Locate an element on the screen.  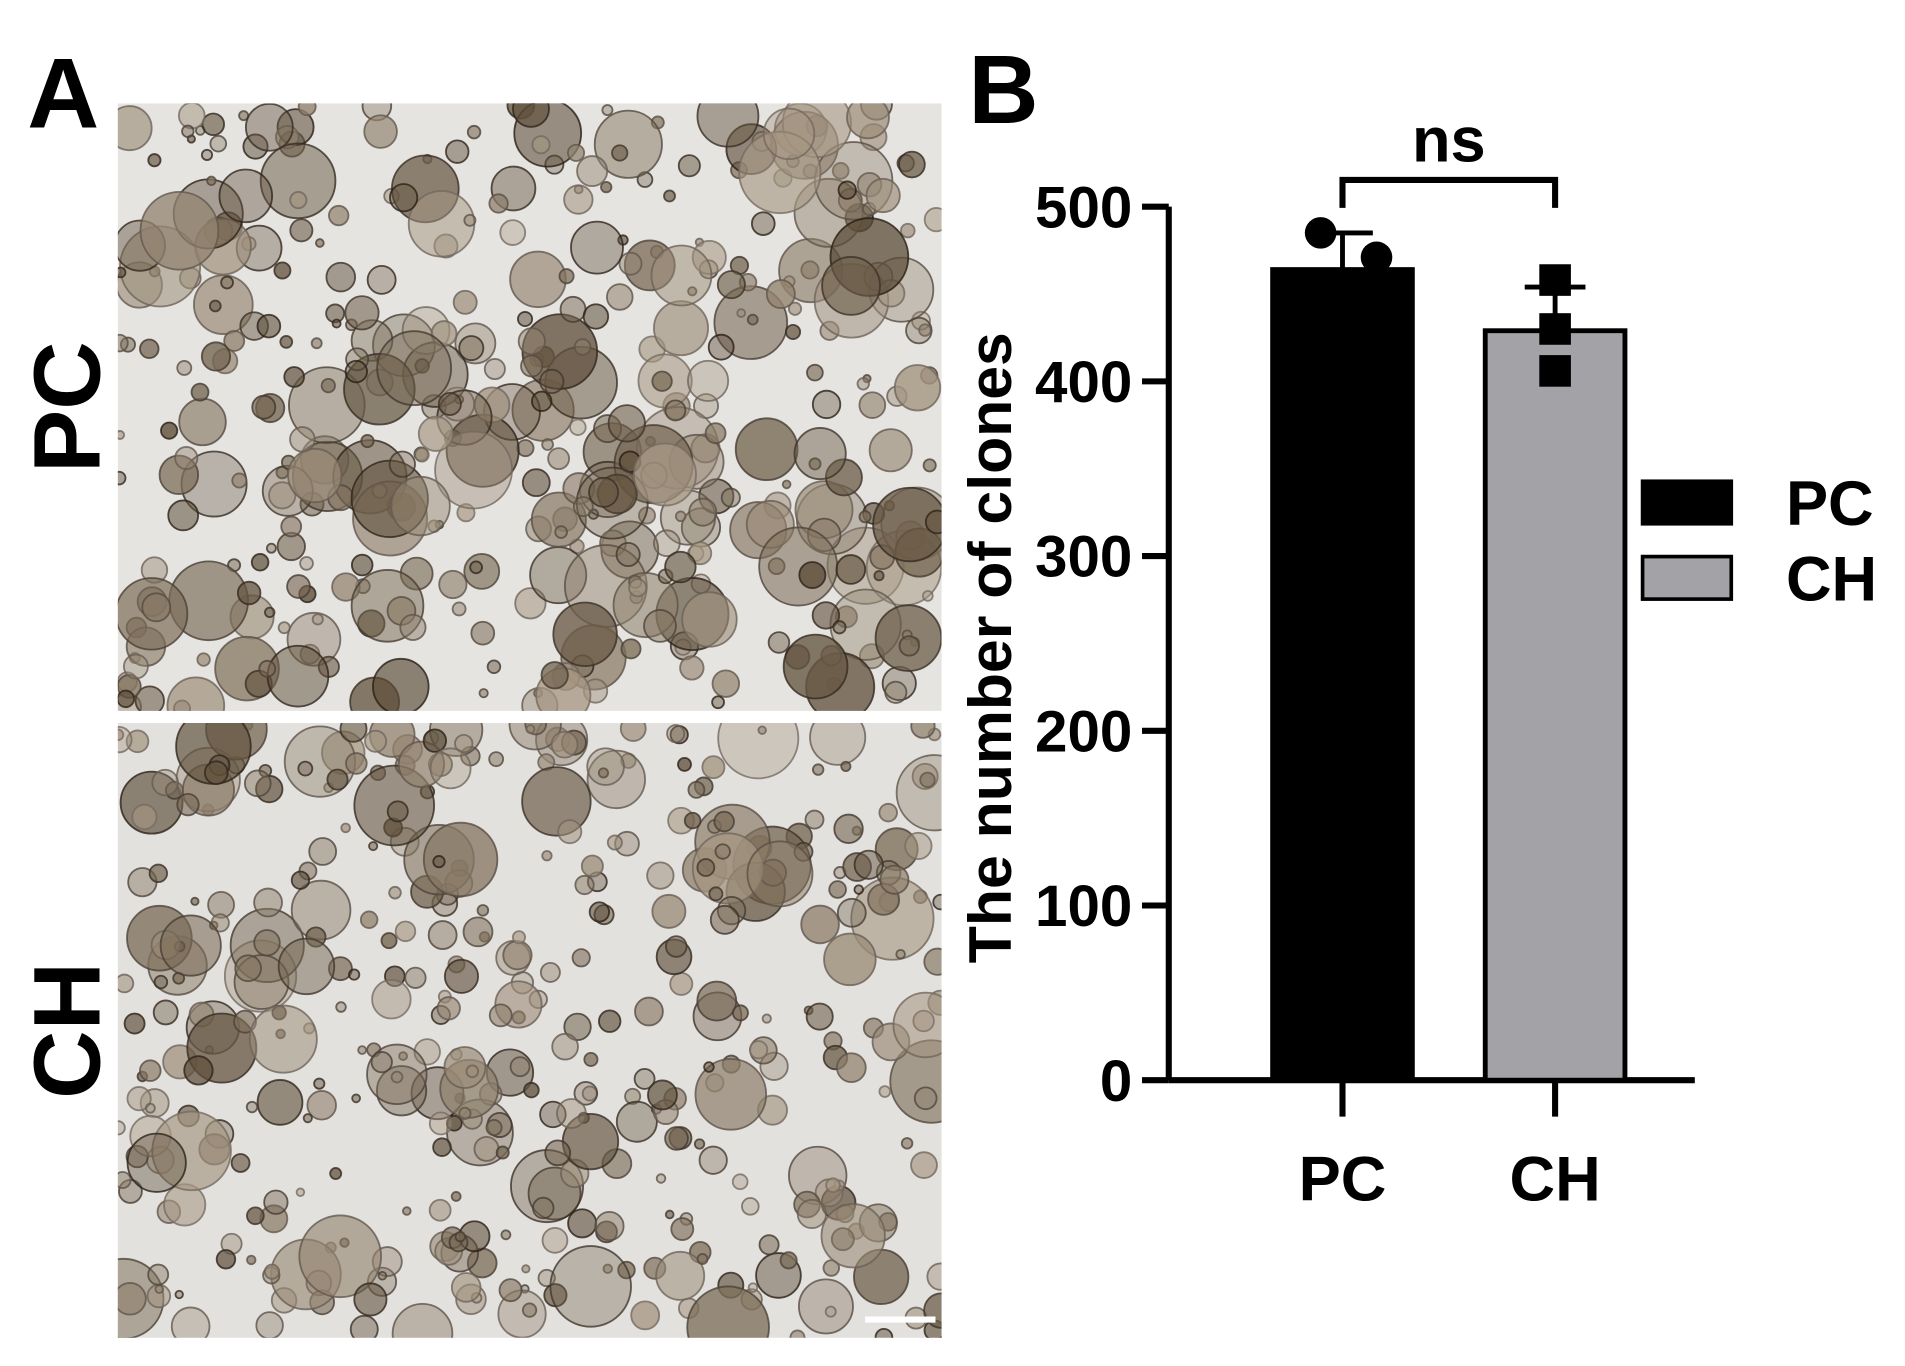
y-tick-label: 500 is located at coordinates (1083, 207).